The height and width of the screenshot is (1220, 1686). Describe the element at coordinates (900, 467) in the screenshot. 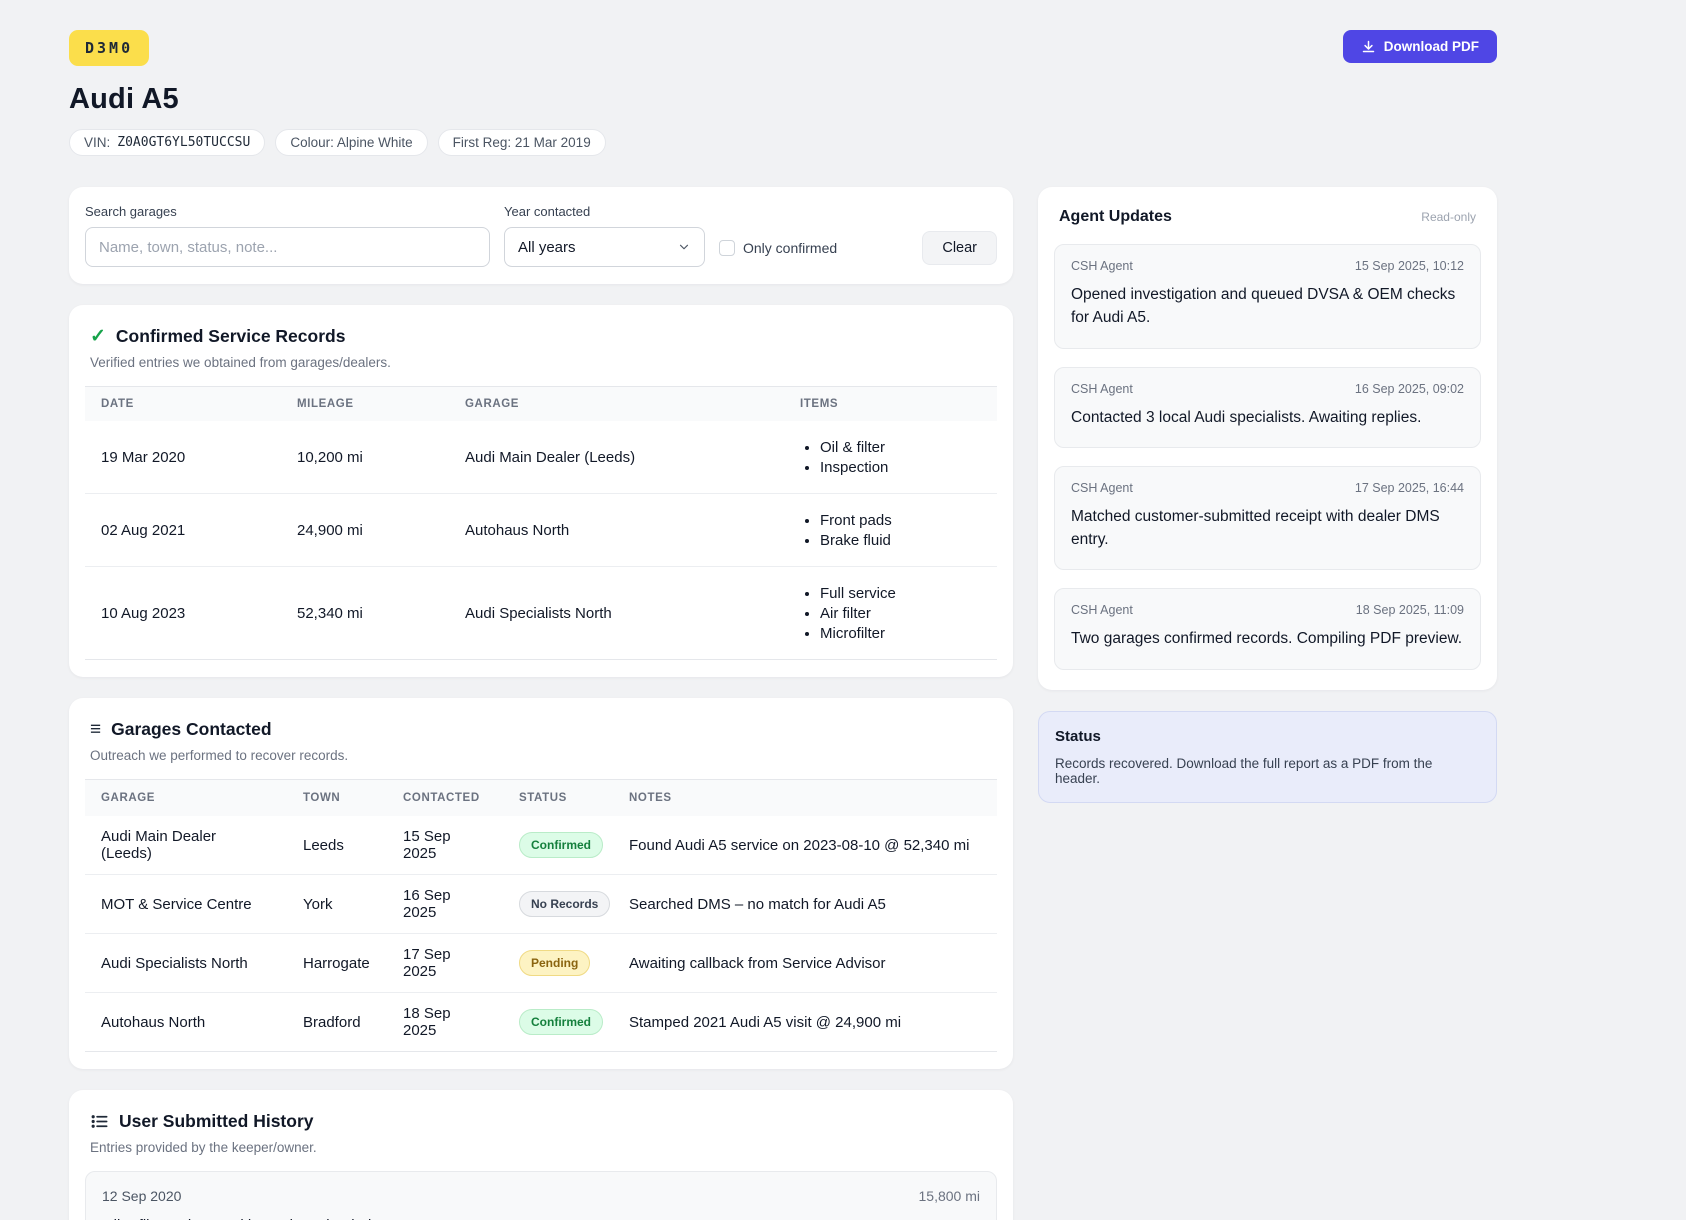

I see `item-bullet: Inspection` at that location.